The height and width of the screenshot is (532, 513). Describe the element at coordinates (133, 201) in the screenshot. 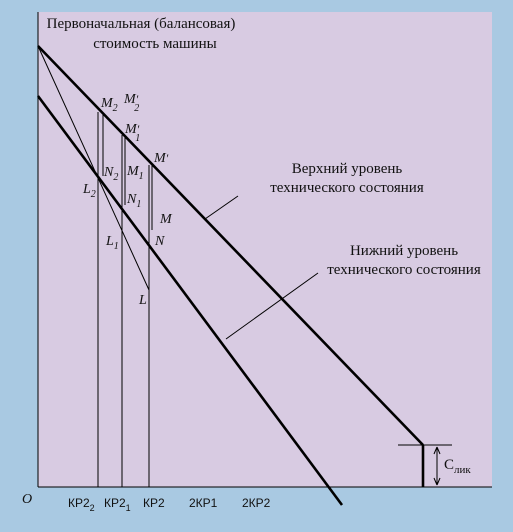

I see `point-n1: N1` at that location.